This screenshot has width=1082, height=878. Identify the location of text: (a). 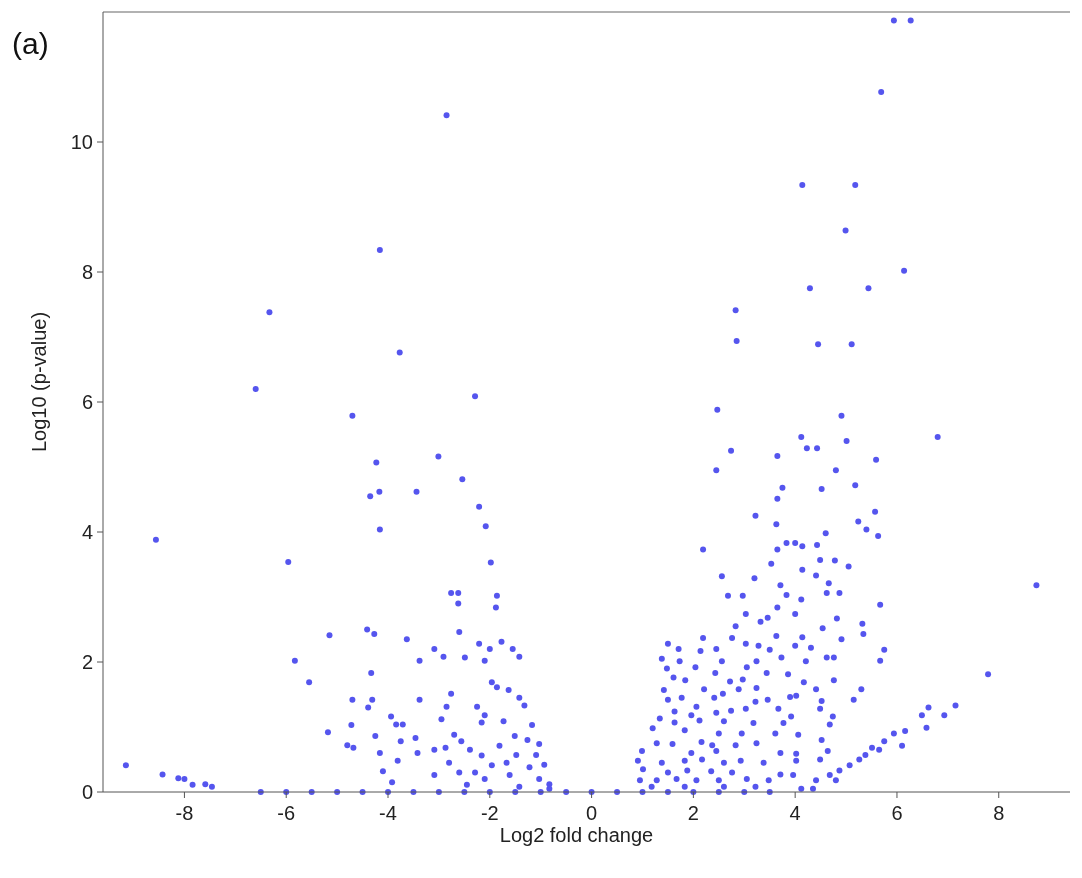
(30, 43).